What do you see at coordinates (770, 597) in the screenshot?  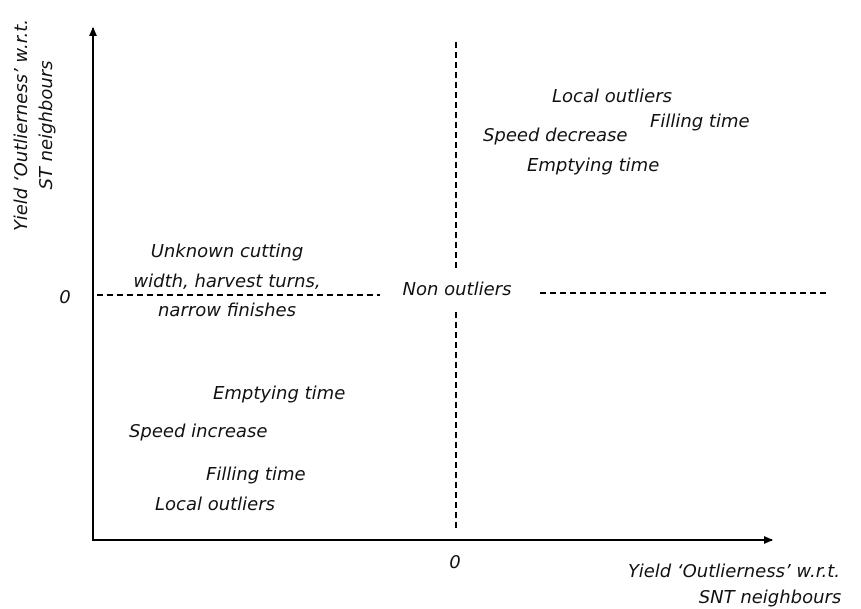 I see `x-axis-label: SNT neighbours` at bounding box center [770, 597].